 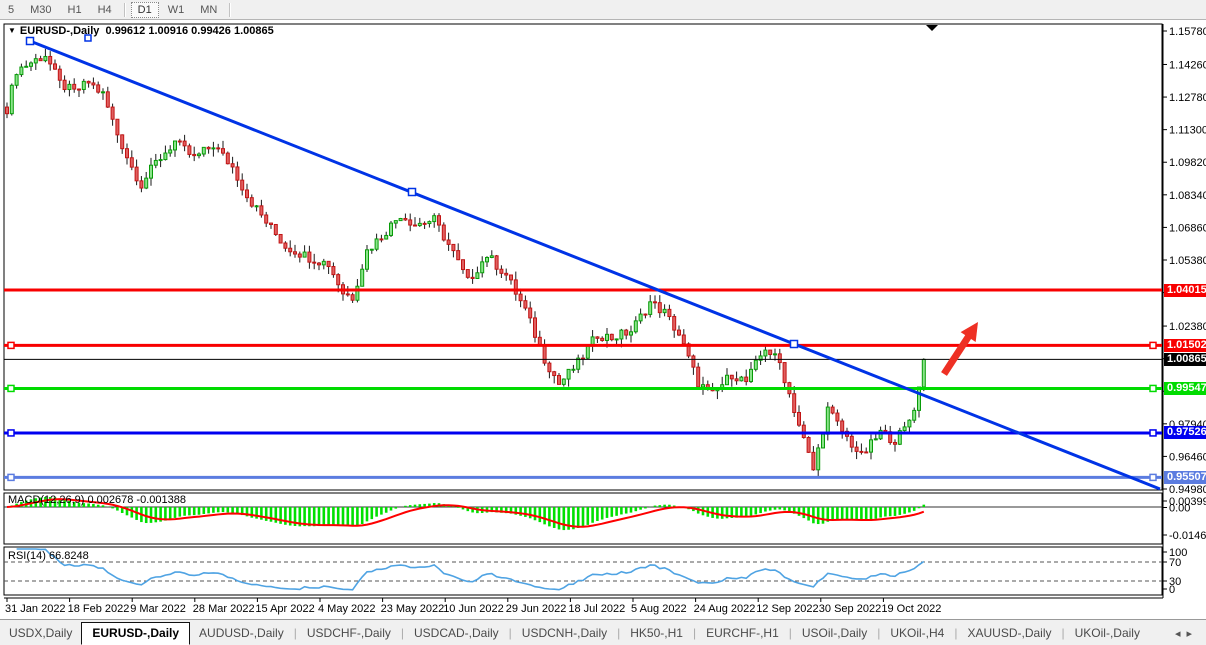 I want to click on price-level-label-0.95507: 0.95507, so click(x=1185, y=477).